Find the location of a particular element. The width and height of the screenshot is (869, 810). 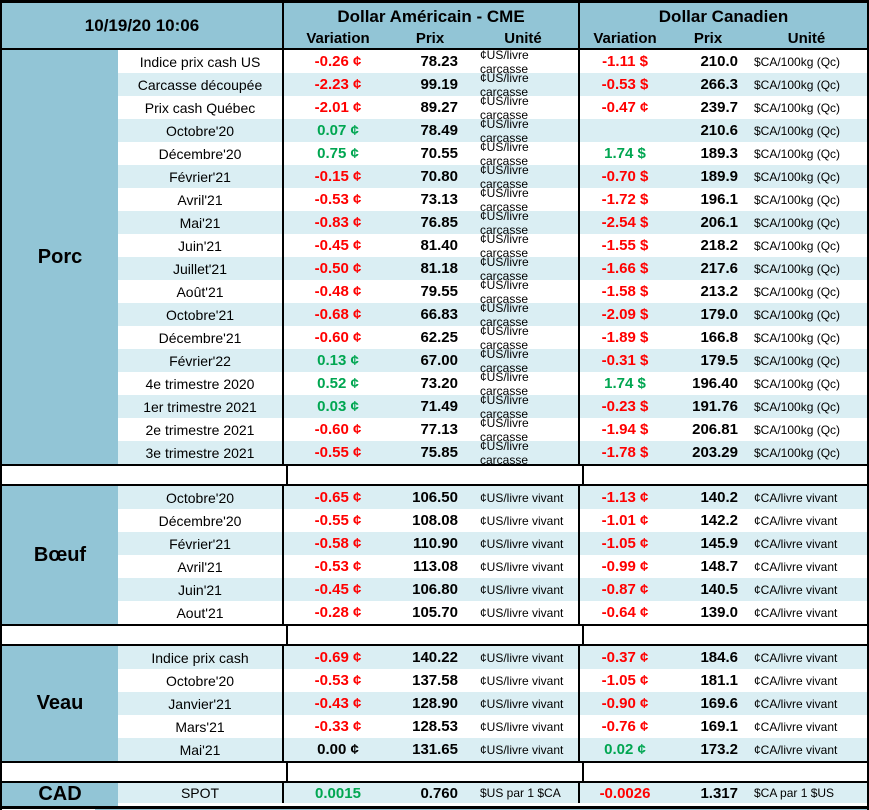

us-price-cell: 73.13 is located at coordinates (439, 199).